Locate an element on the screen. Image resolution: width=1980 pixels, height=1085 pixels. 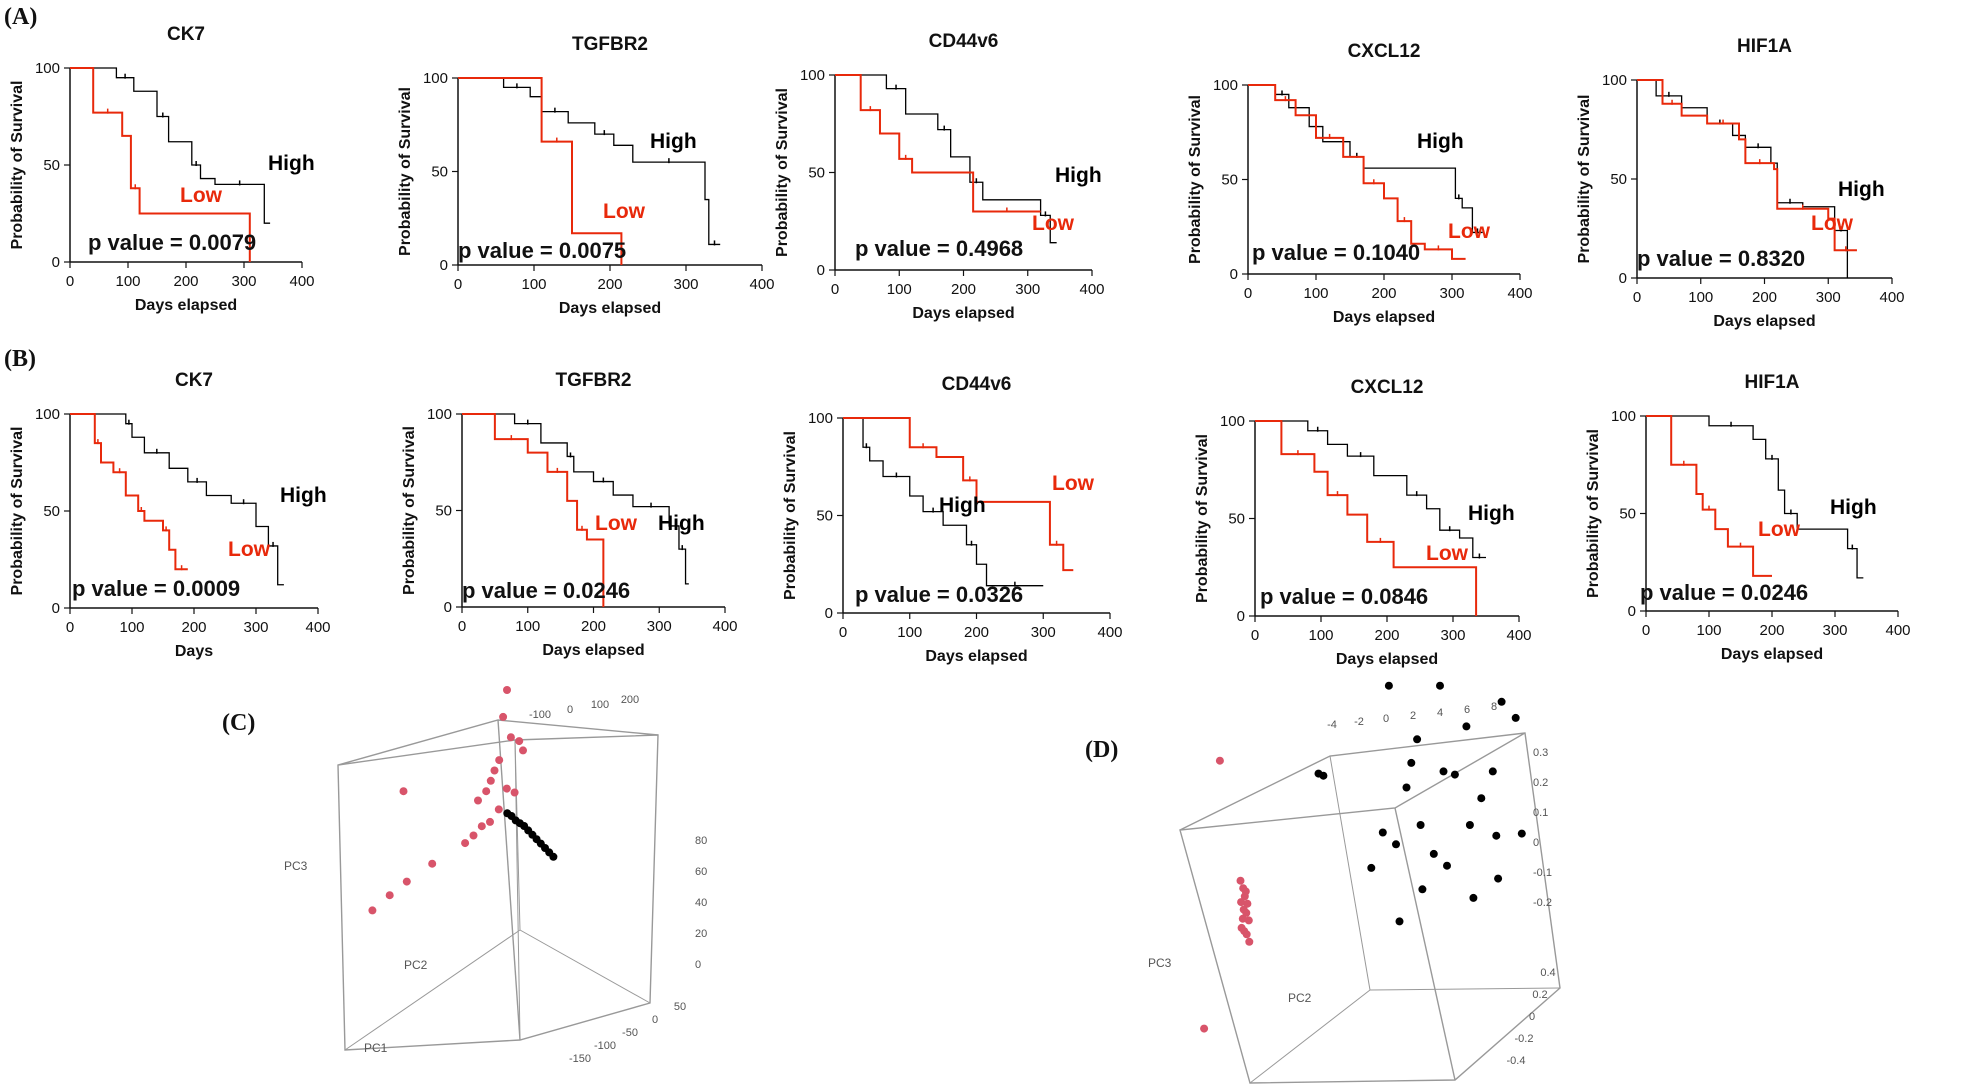
x-axis-label: Days elapsed is located at coordinates (1384, 317).